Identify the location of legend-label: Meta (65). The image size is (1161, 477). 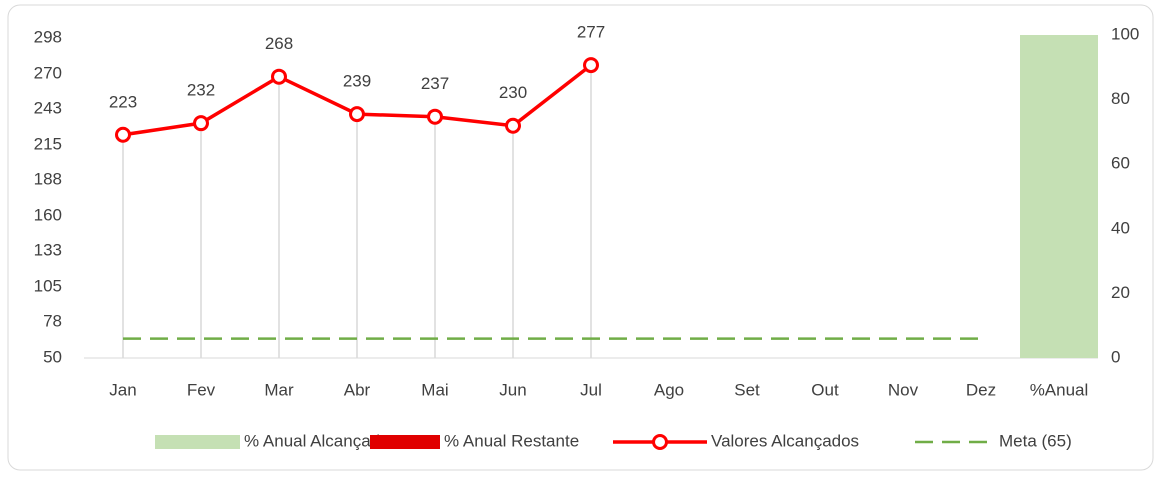
(1035, 440).